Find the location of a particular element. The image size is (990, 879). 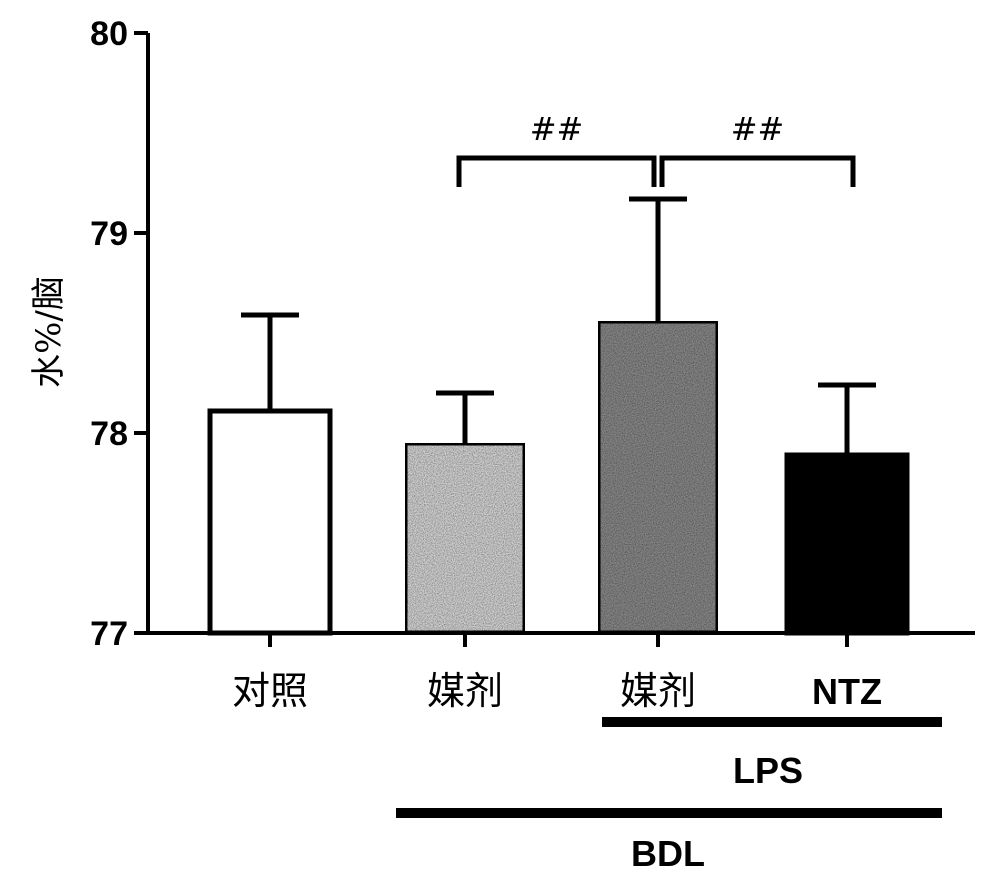

significance-label-0: ## is located at coordinates (557, 129).